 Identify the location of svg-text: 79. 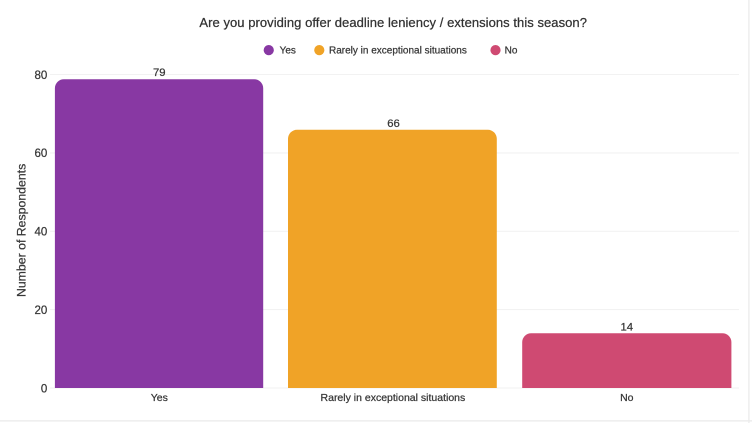
(159, 73).